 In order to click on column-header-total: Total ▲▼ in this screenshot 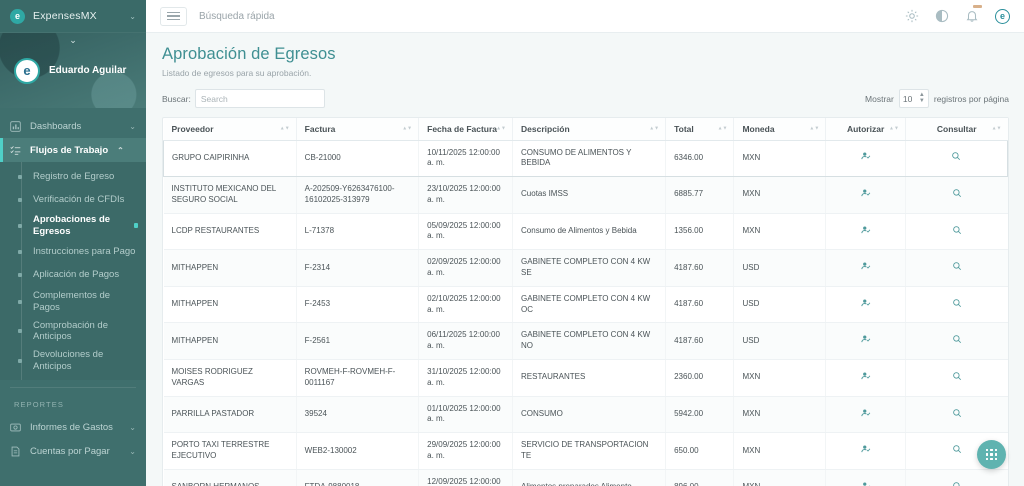, I will do `click(699, 129)`.